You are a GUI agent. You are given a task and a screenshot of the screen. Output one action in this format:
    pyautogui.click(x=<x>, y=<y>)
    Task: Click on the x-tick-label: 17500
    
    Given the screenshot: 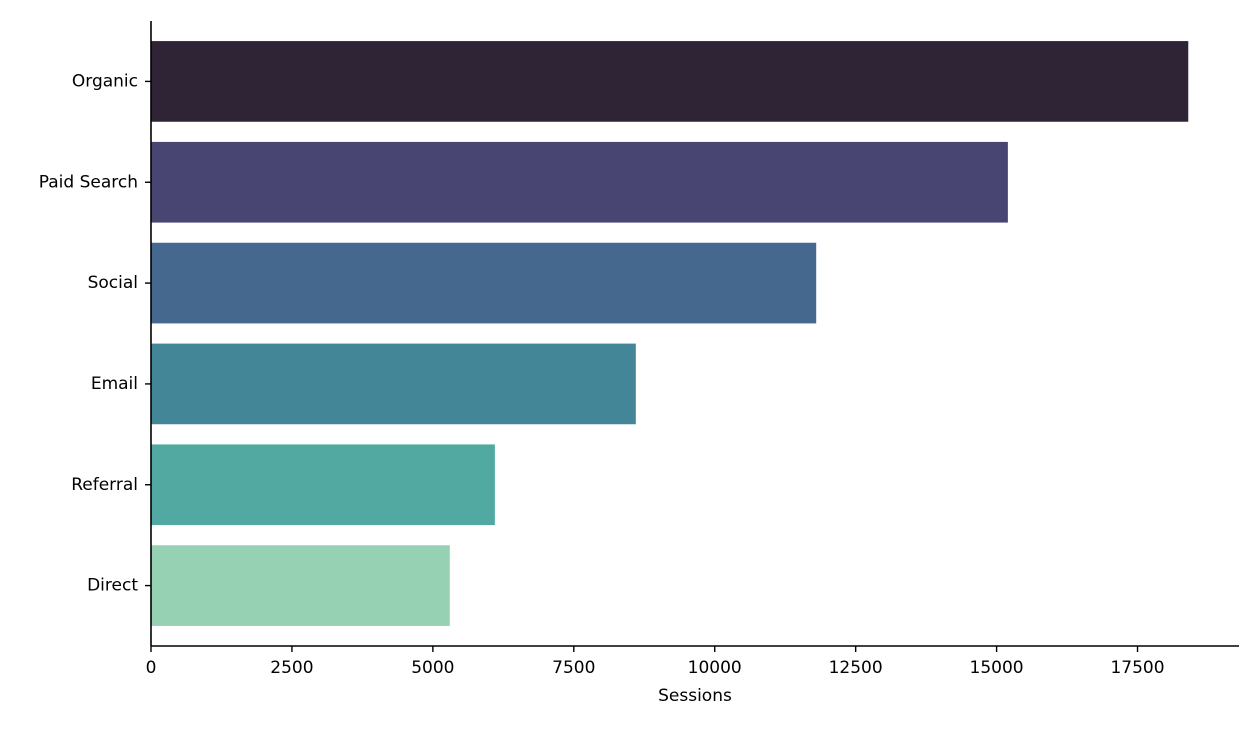 What is the action you would take?
    pyautogui.click(x=1137, y=668)
    